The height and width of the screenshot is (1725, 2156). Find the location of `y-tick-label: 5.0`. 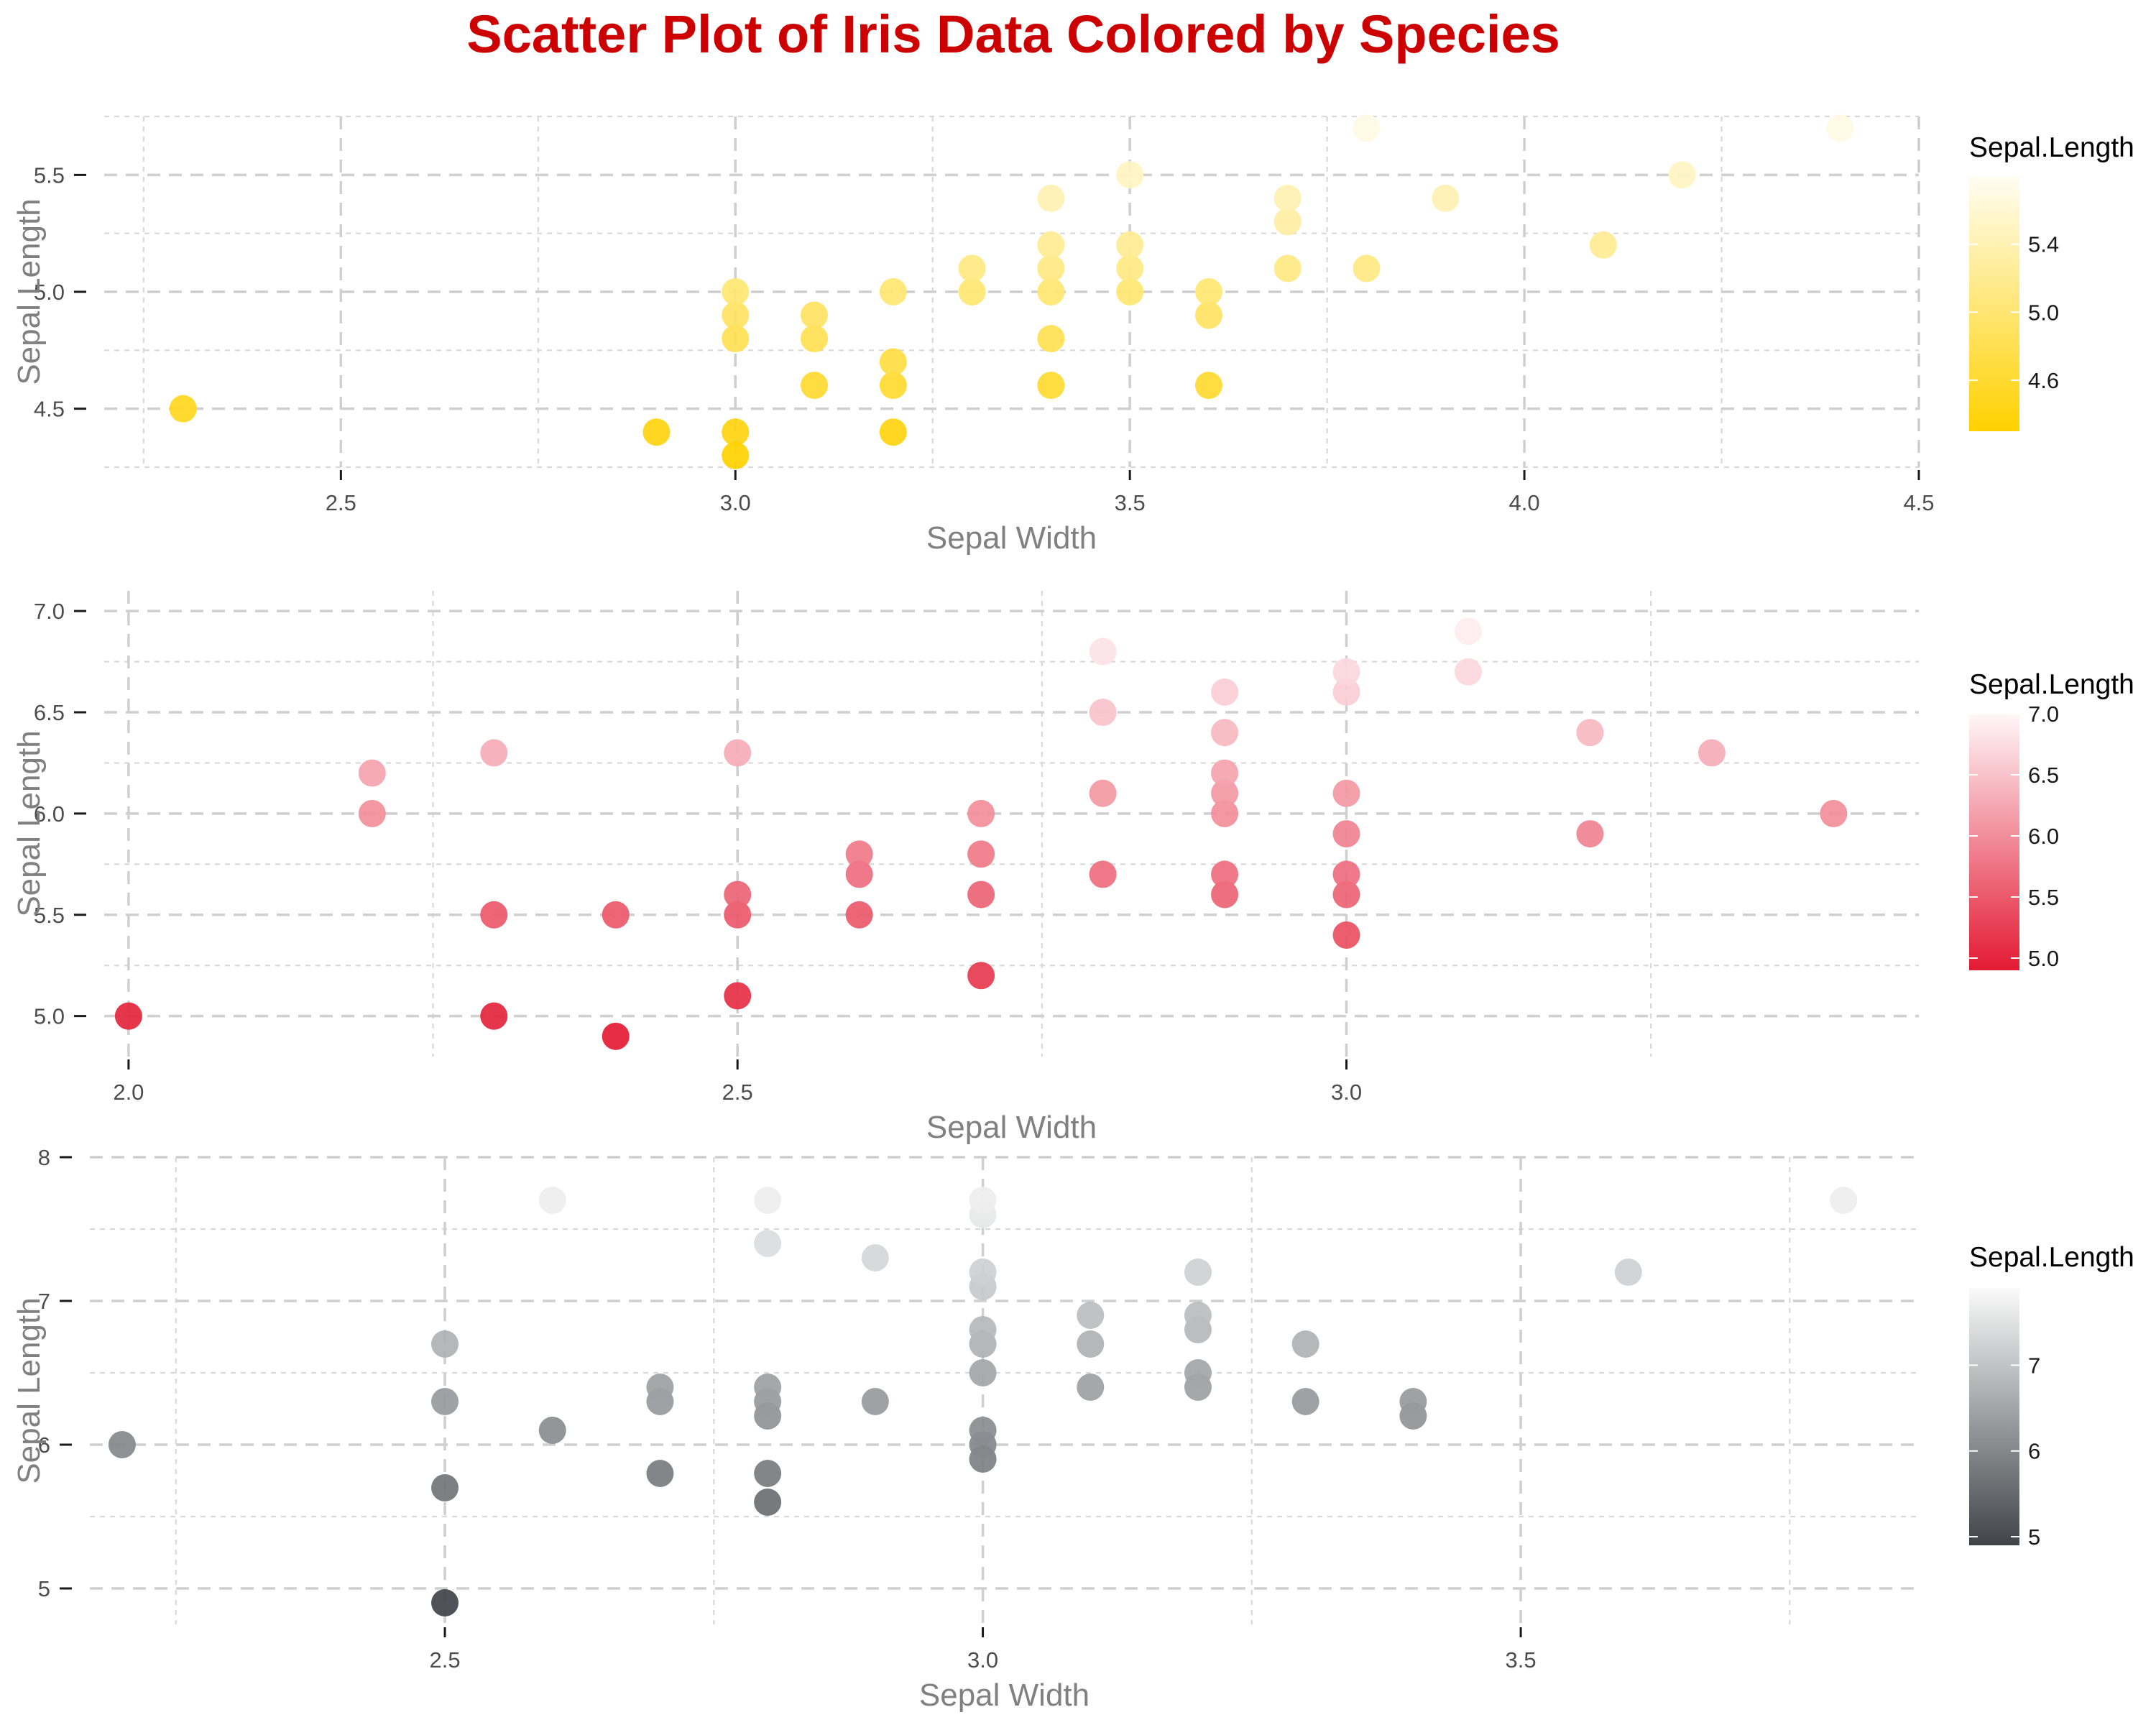

y-tick-label: 5.0 is located at coordinates (49, 1016).